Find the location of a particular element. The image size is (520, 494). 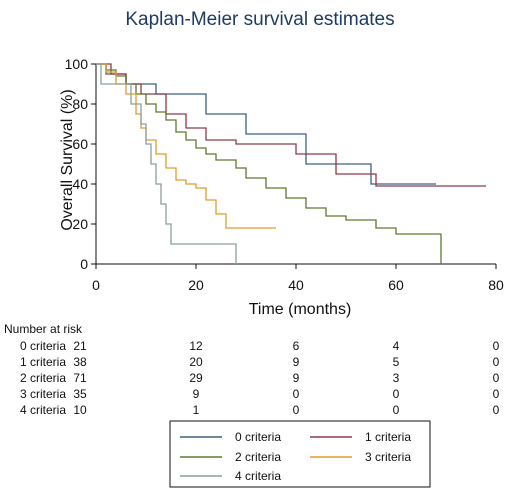

risk-value: 20 is located at coordinates (196, 362).